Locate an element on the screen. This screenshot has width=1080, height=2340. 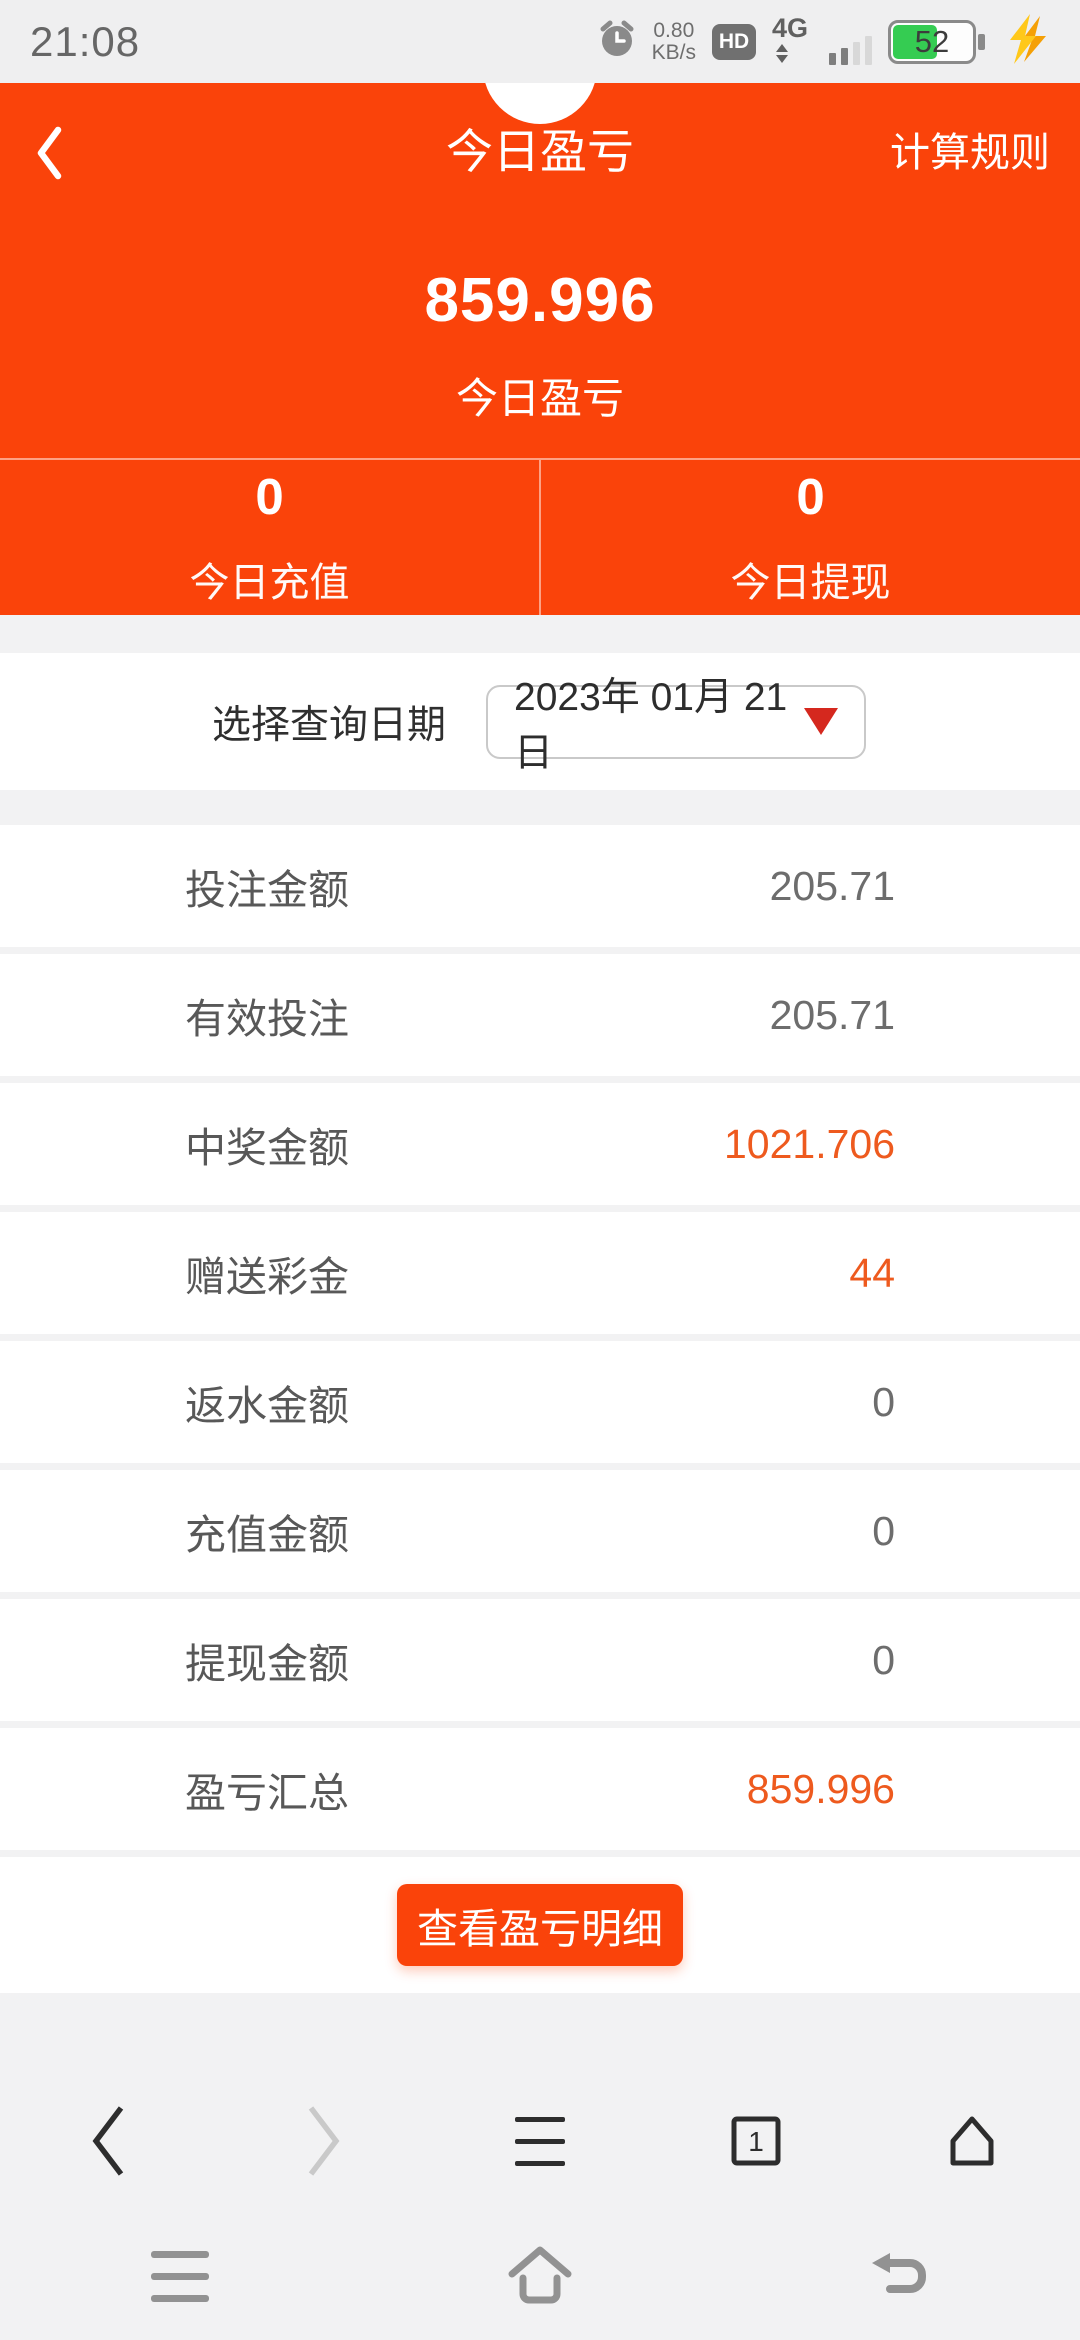
data-arrows-icon is located at coordinates (782, 53).